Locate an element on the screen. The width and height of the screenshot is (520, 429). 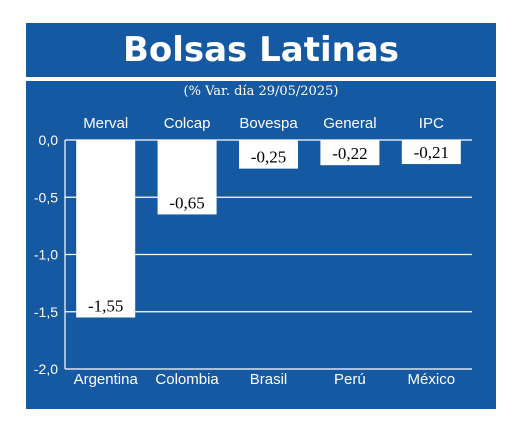
index-name-label: Colcap is located at coordinates (187, 123).